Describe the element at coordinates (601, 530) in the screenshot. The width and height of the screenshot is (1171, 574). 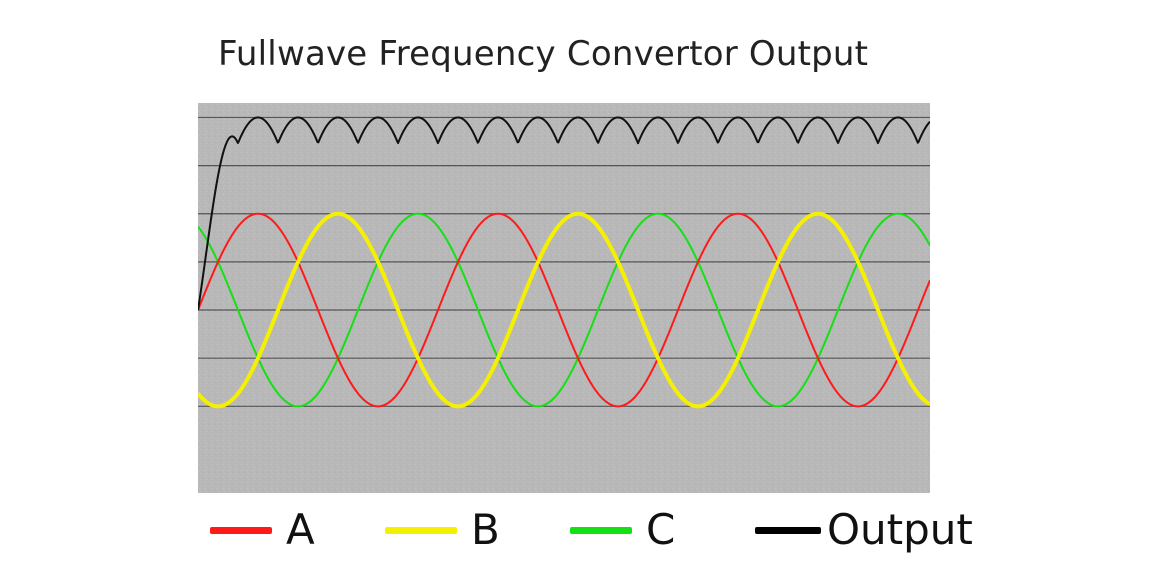
I see `legend-swatch-c` at that location.